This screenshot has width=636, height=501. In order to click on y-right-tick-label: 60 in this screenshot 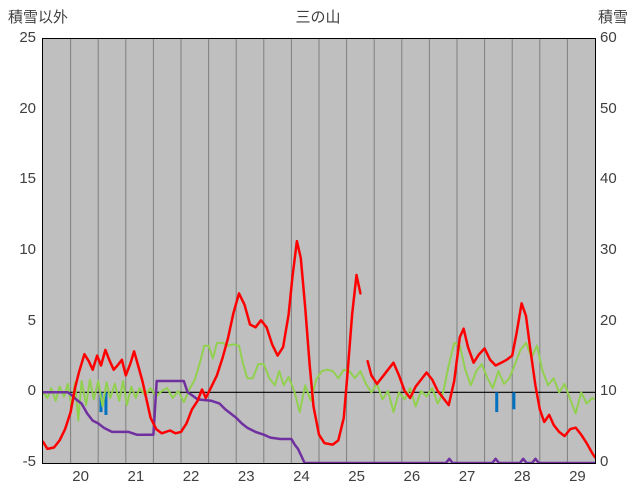, I will do `click(608, 37)`.